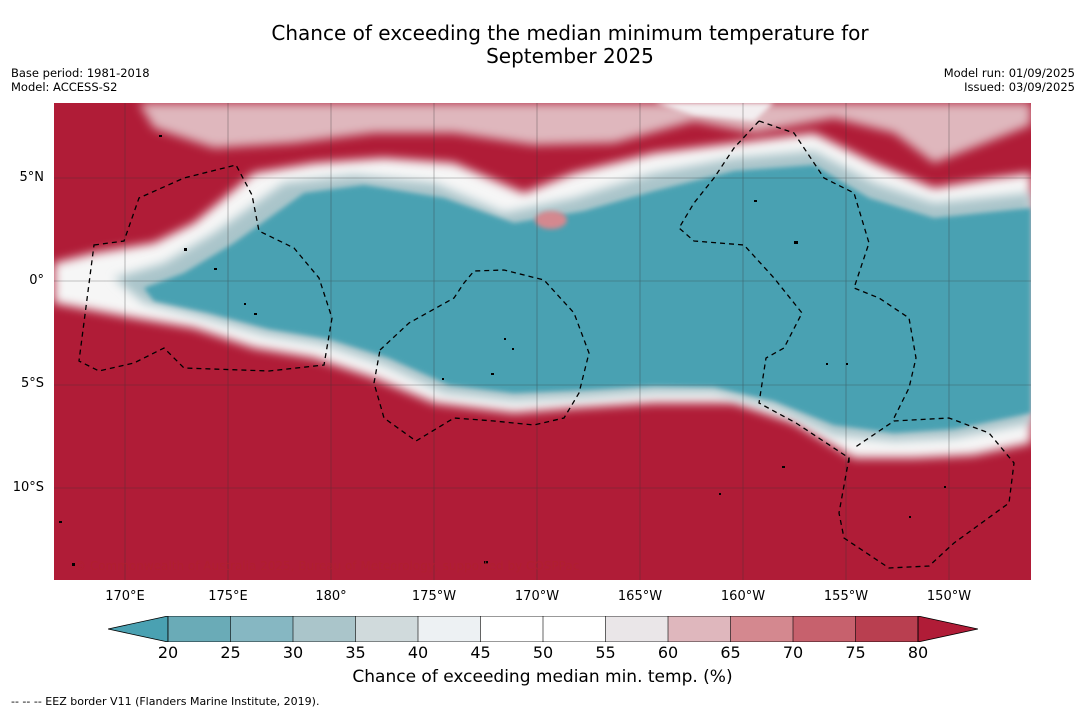 Image resolution: width=1085 pixels, height=713 pixels. What do you see at coordinates (32, 383) in the screenshot?
I see `lat-label-5s: 5°S` at bounding box center [32, 383].